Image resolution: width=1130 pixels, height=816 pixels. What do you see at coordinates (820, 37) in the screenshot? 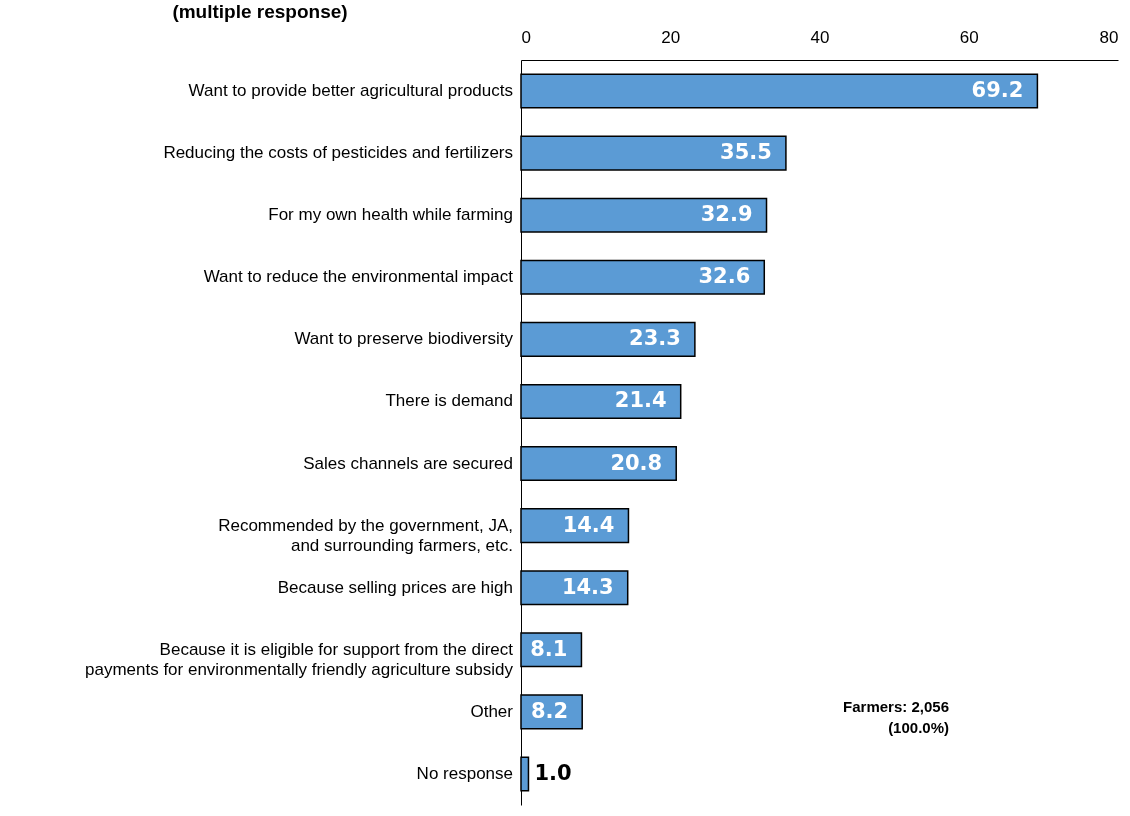
I see `x-tick-label: 40` at bounding box center [820, 37].